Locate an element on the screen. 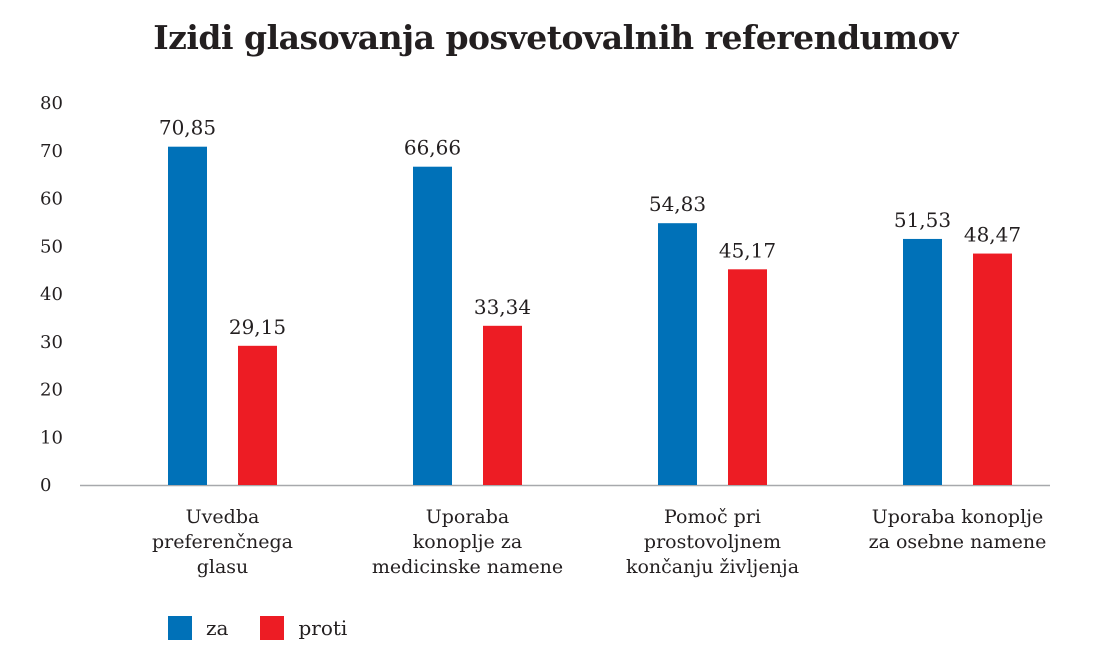 The width and height of the screenshot is (1111, 661). data-label-proti: 29,15 is located at coordinates (257, 327).